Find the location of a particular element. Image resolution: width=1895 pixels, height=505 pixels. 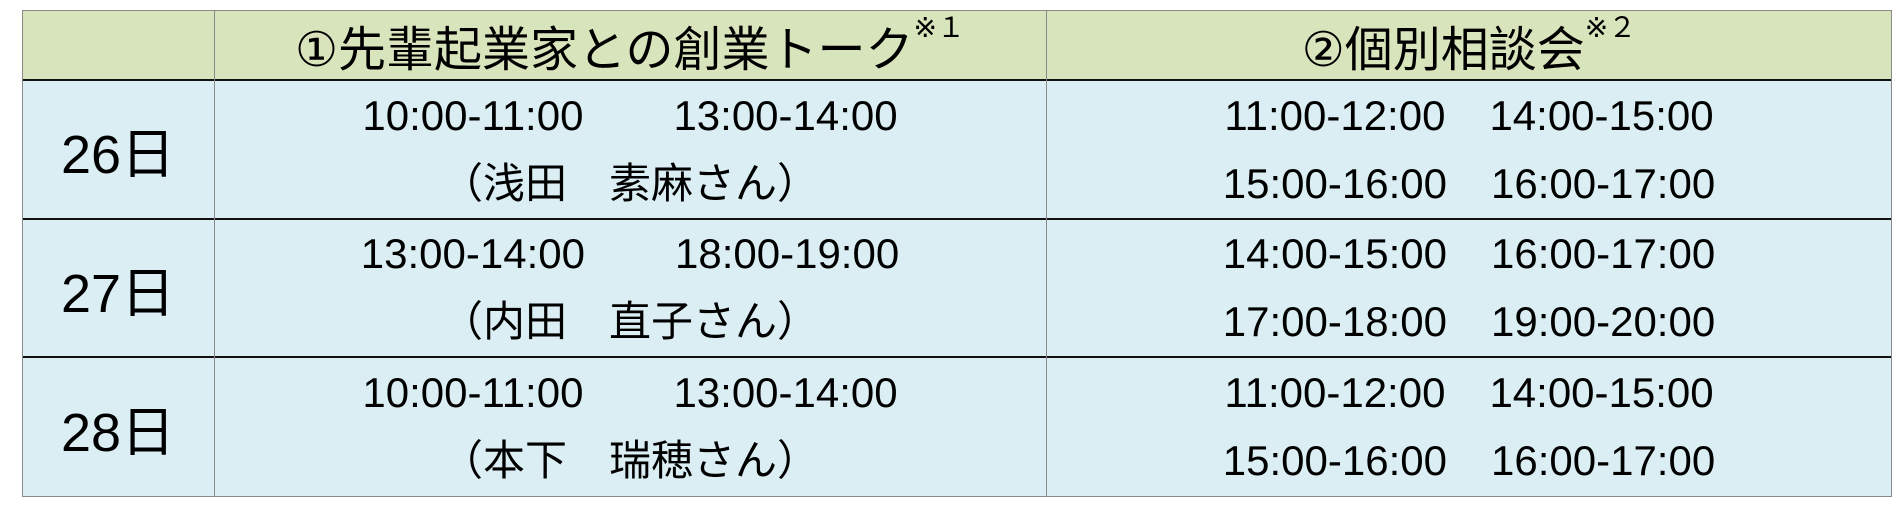

header-consult: ②個別相談会※２ is located at coordinates (1469, 45).